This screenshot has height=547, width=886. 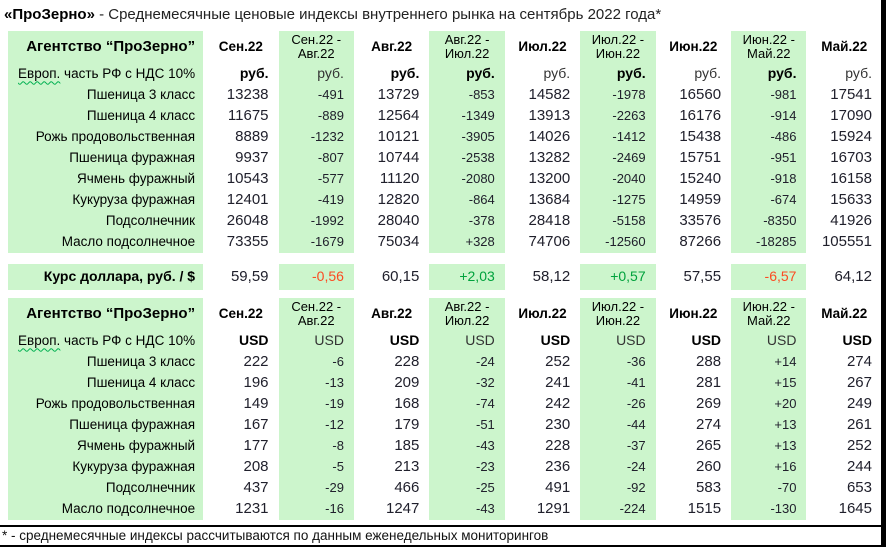 I want to click on value-cell: 185, so click(x=407, y=446).